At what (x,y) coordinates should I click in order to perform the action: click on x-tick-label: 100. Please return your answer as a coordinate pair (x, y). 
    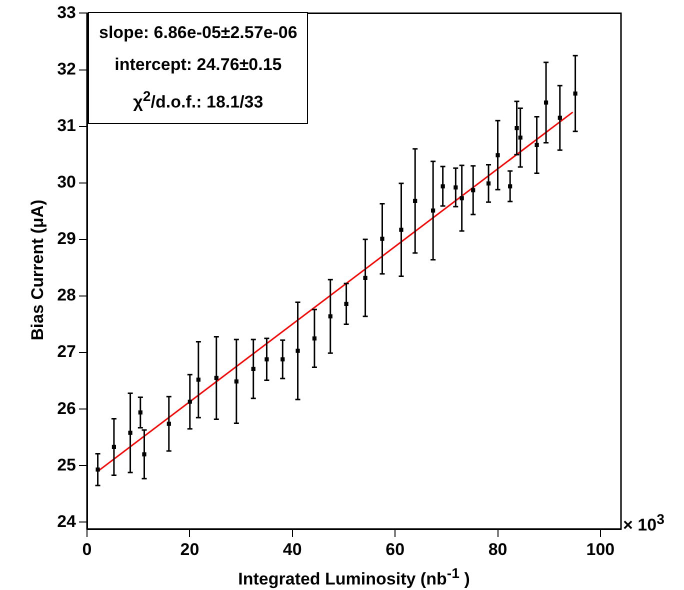
    Looking at the image, I should click on (600, 549).